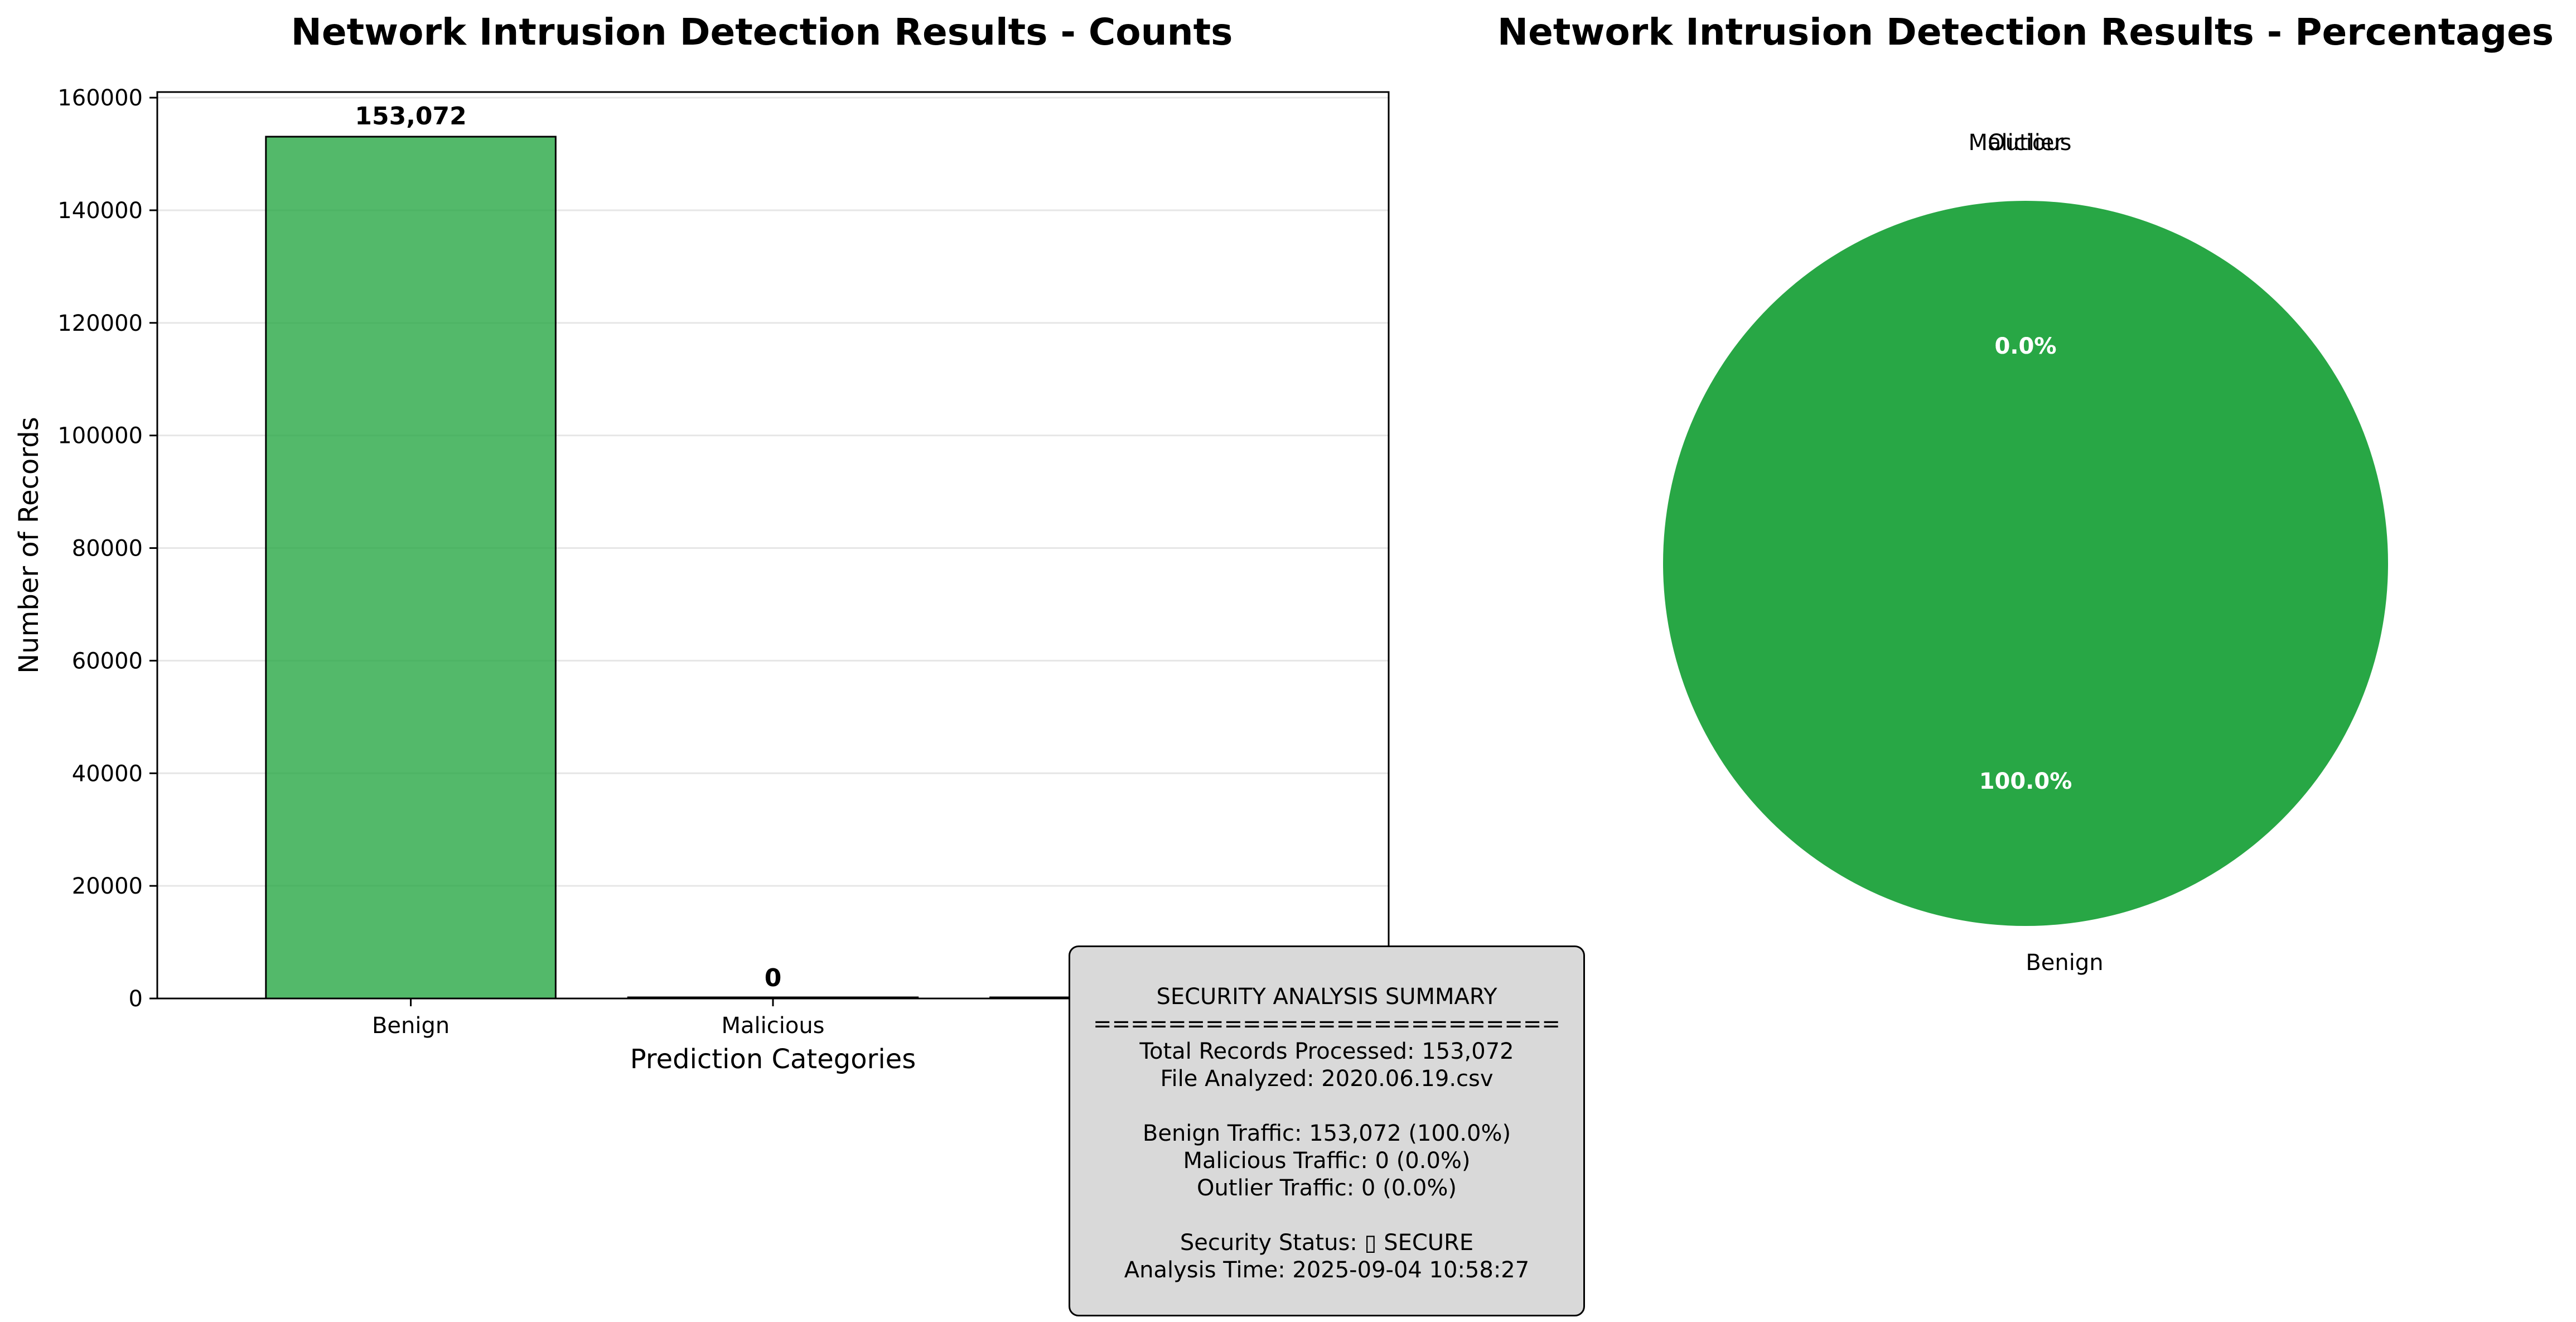 Image resolution: width=2576 pixels, height=1322 pixels. What do you see at coordinates (1327, 1188) in the screenshot?
I see `summary-outlier-traffic: Outlier Traffic: 0 (0.0%)` at bounding box center [1327, 1188].